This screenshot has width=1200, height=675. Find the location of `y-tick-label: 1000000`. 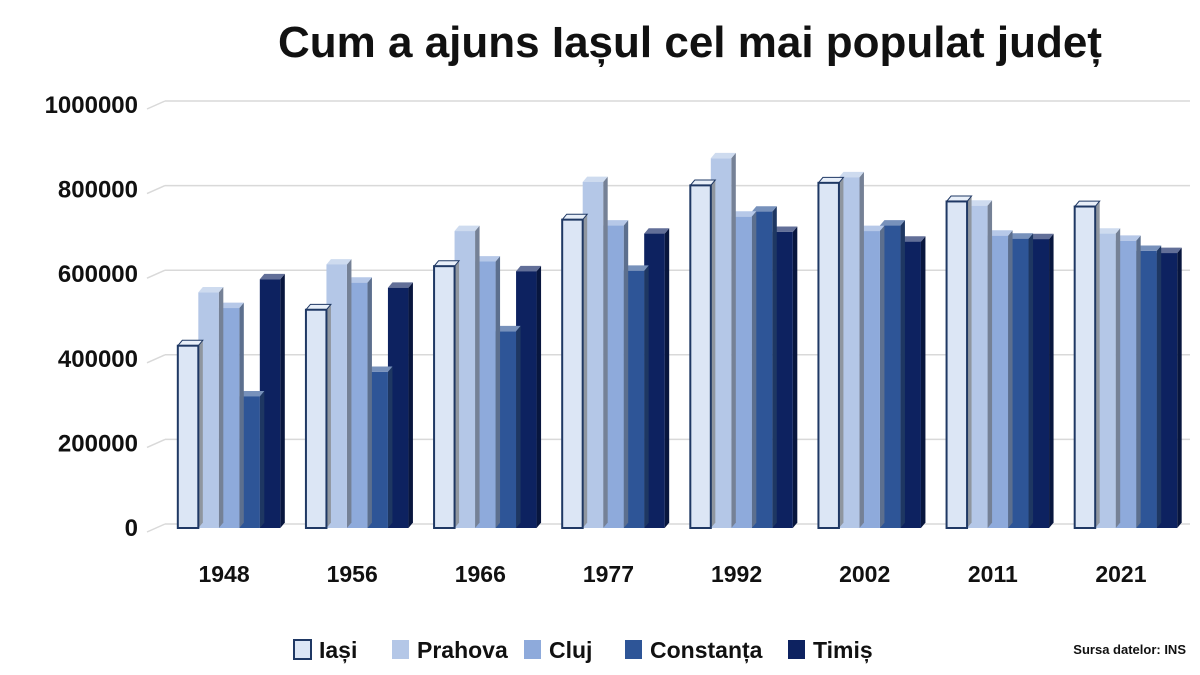

y-tick-label: 1000000 is located at coordinates (91, 105).